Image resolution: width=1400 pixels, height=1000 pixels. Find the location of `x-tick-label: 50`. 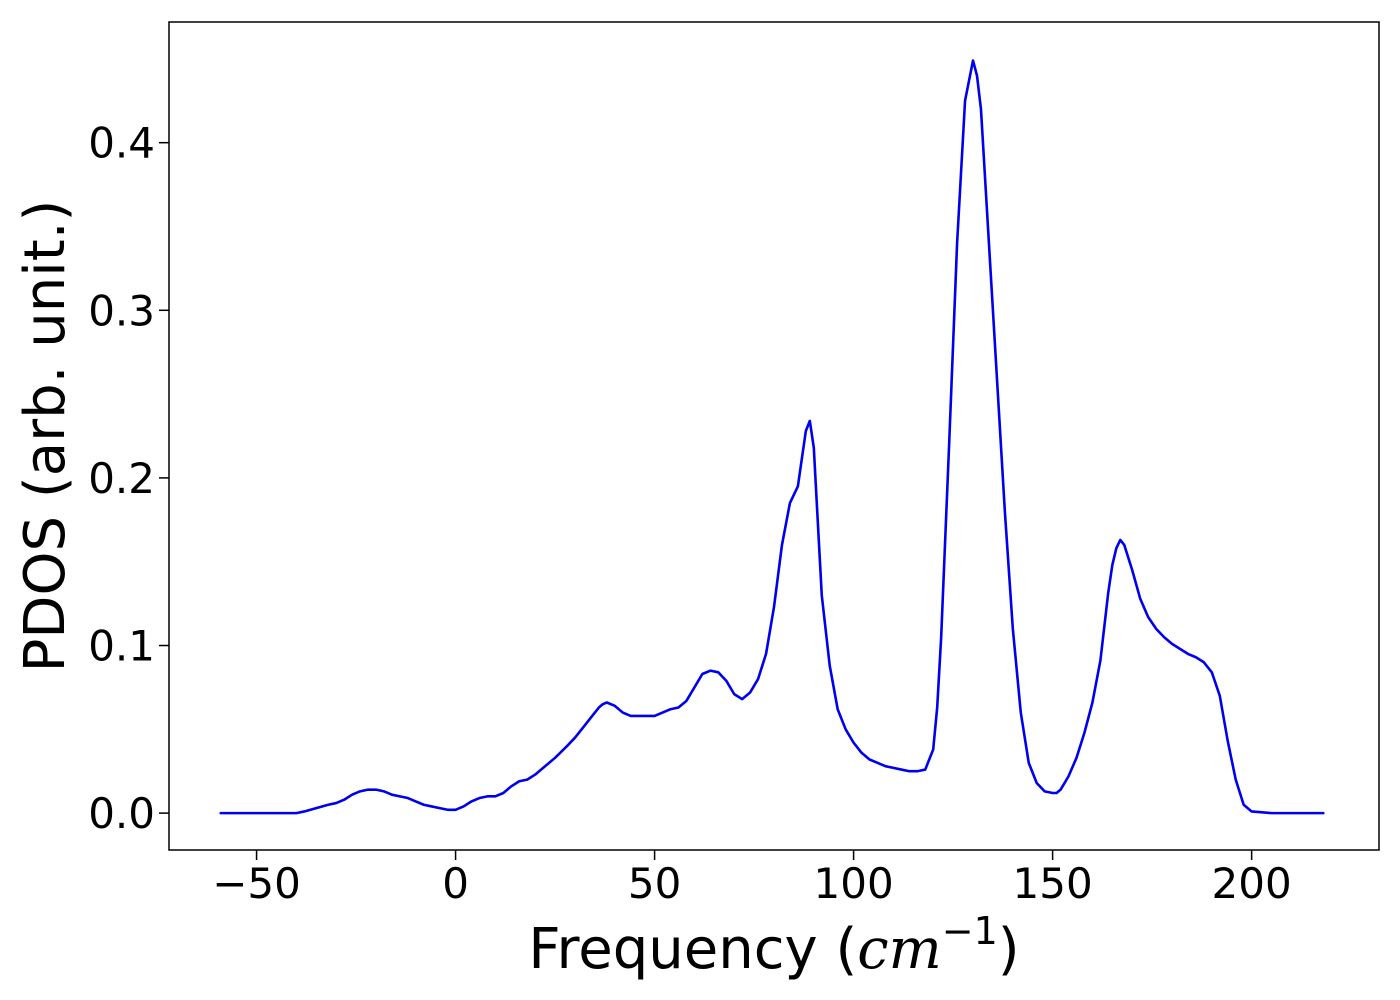

x-tick-label: 50 is located at coordinates (654, 883).